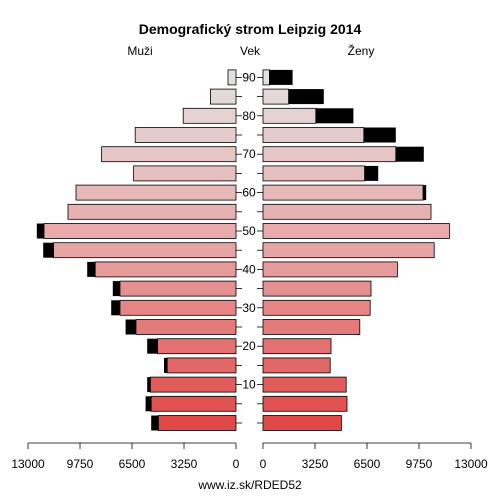  Describe the element at coordinates (249, 247) in the screenshot. I see `age-axis: 10 20 30 40 50 60 70 80 90` at that location.